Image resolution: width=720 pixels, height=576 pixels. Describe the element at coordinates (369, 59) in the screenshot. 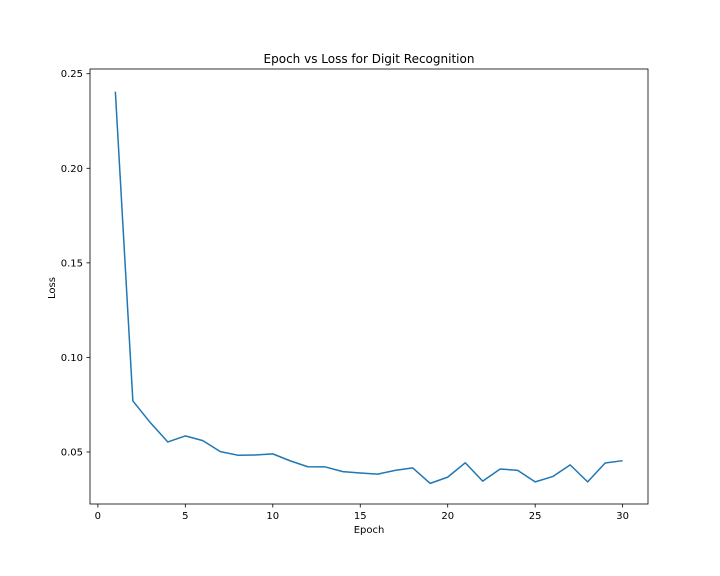

I see `chart-title: Epoch vs Loss for Digit Recognition` at that location.